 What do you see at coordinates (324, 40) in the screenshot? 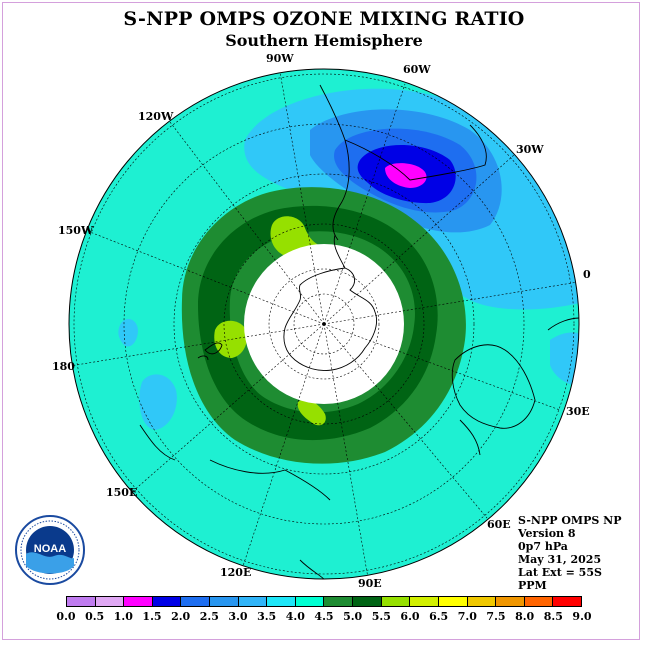
I see `map-subtitle: Southern Hemisphere` at bounding box center [324, 40].